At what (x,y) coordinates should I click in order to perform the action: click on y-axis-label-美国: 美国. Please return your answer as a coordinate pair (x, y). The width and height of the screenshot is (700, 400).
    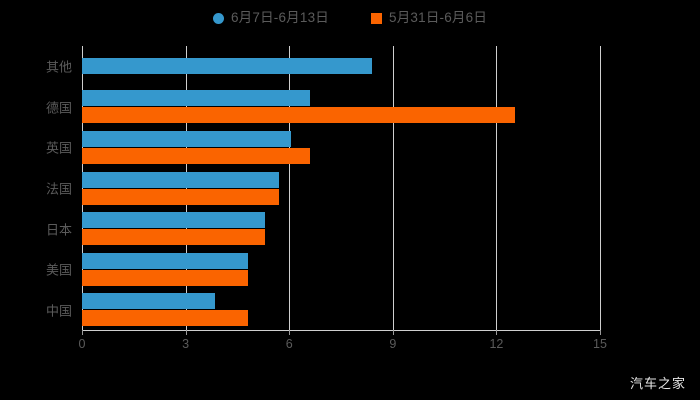
    Looking at the image, I should click on (58, 270).